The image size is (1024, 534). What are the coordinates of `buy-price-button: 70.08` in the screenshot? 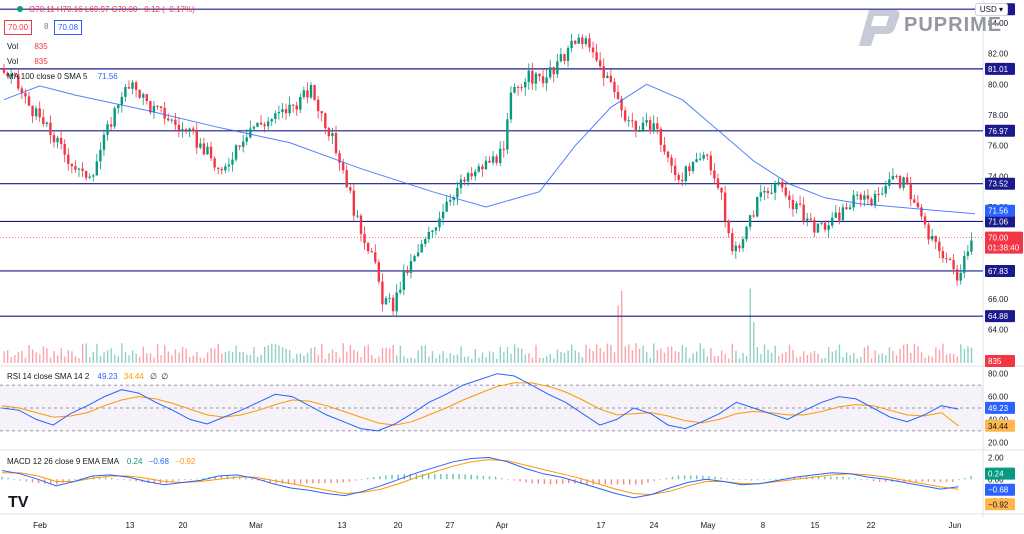 It's located at (68, 27).